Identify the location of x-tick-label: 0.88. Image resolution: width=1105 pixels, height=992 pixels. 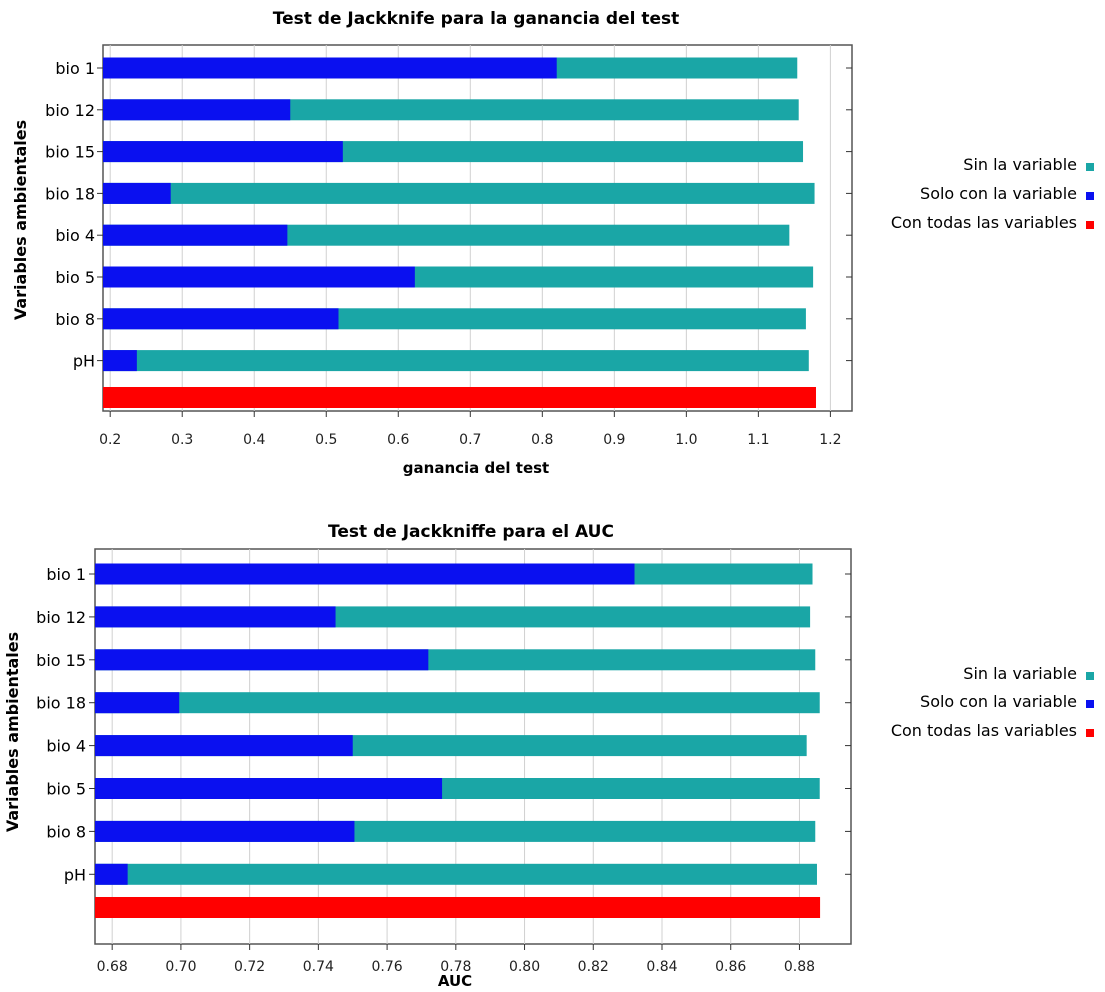
(799, 967).